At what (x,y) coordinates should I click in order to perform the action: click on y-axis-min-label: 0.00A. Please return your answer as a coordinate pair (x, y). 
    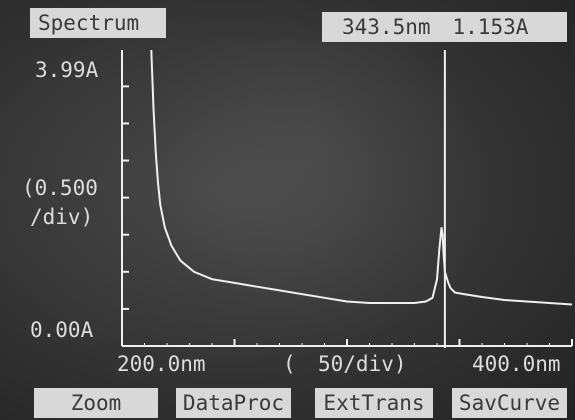
    Looking at the image, I should click on (61, 330).